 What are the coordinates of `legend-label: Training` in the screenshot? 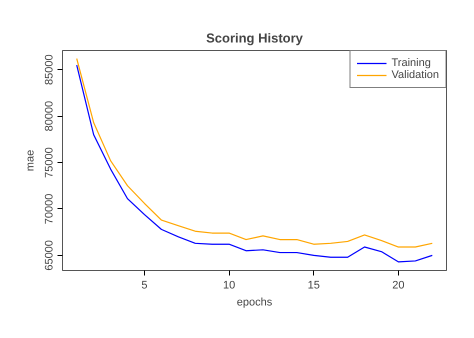 It's located at (411, 63).